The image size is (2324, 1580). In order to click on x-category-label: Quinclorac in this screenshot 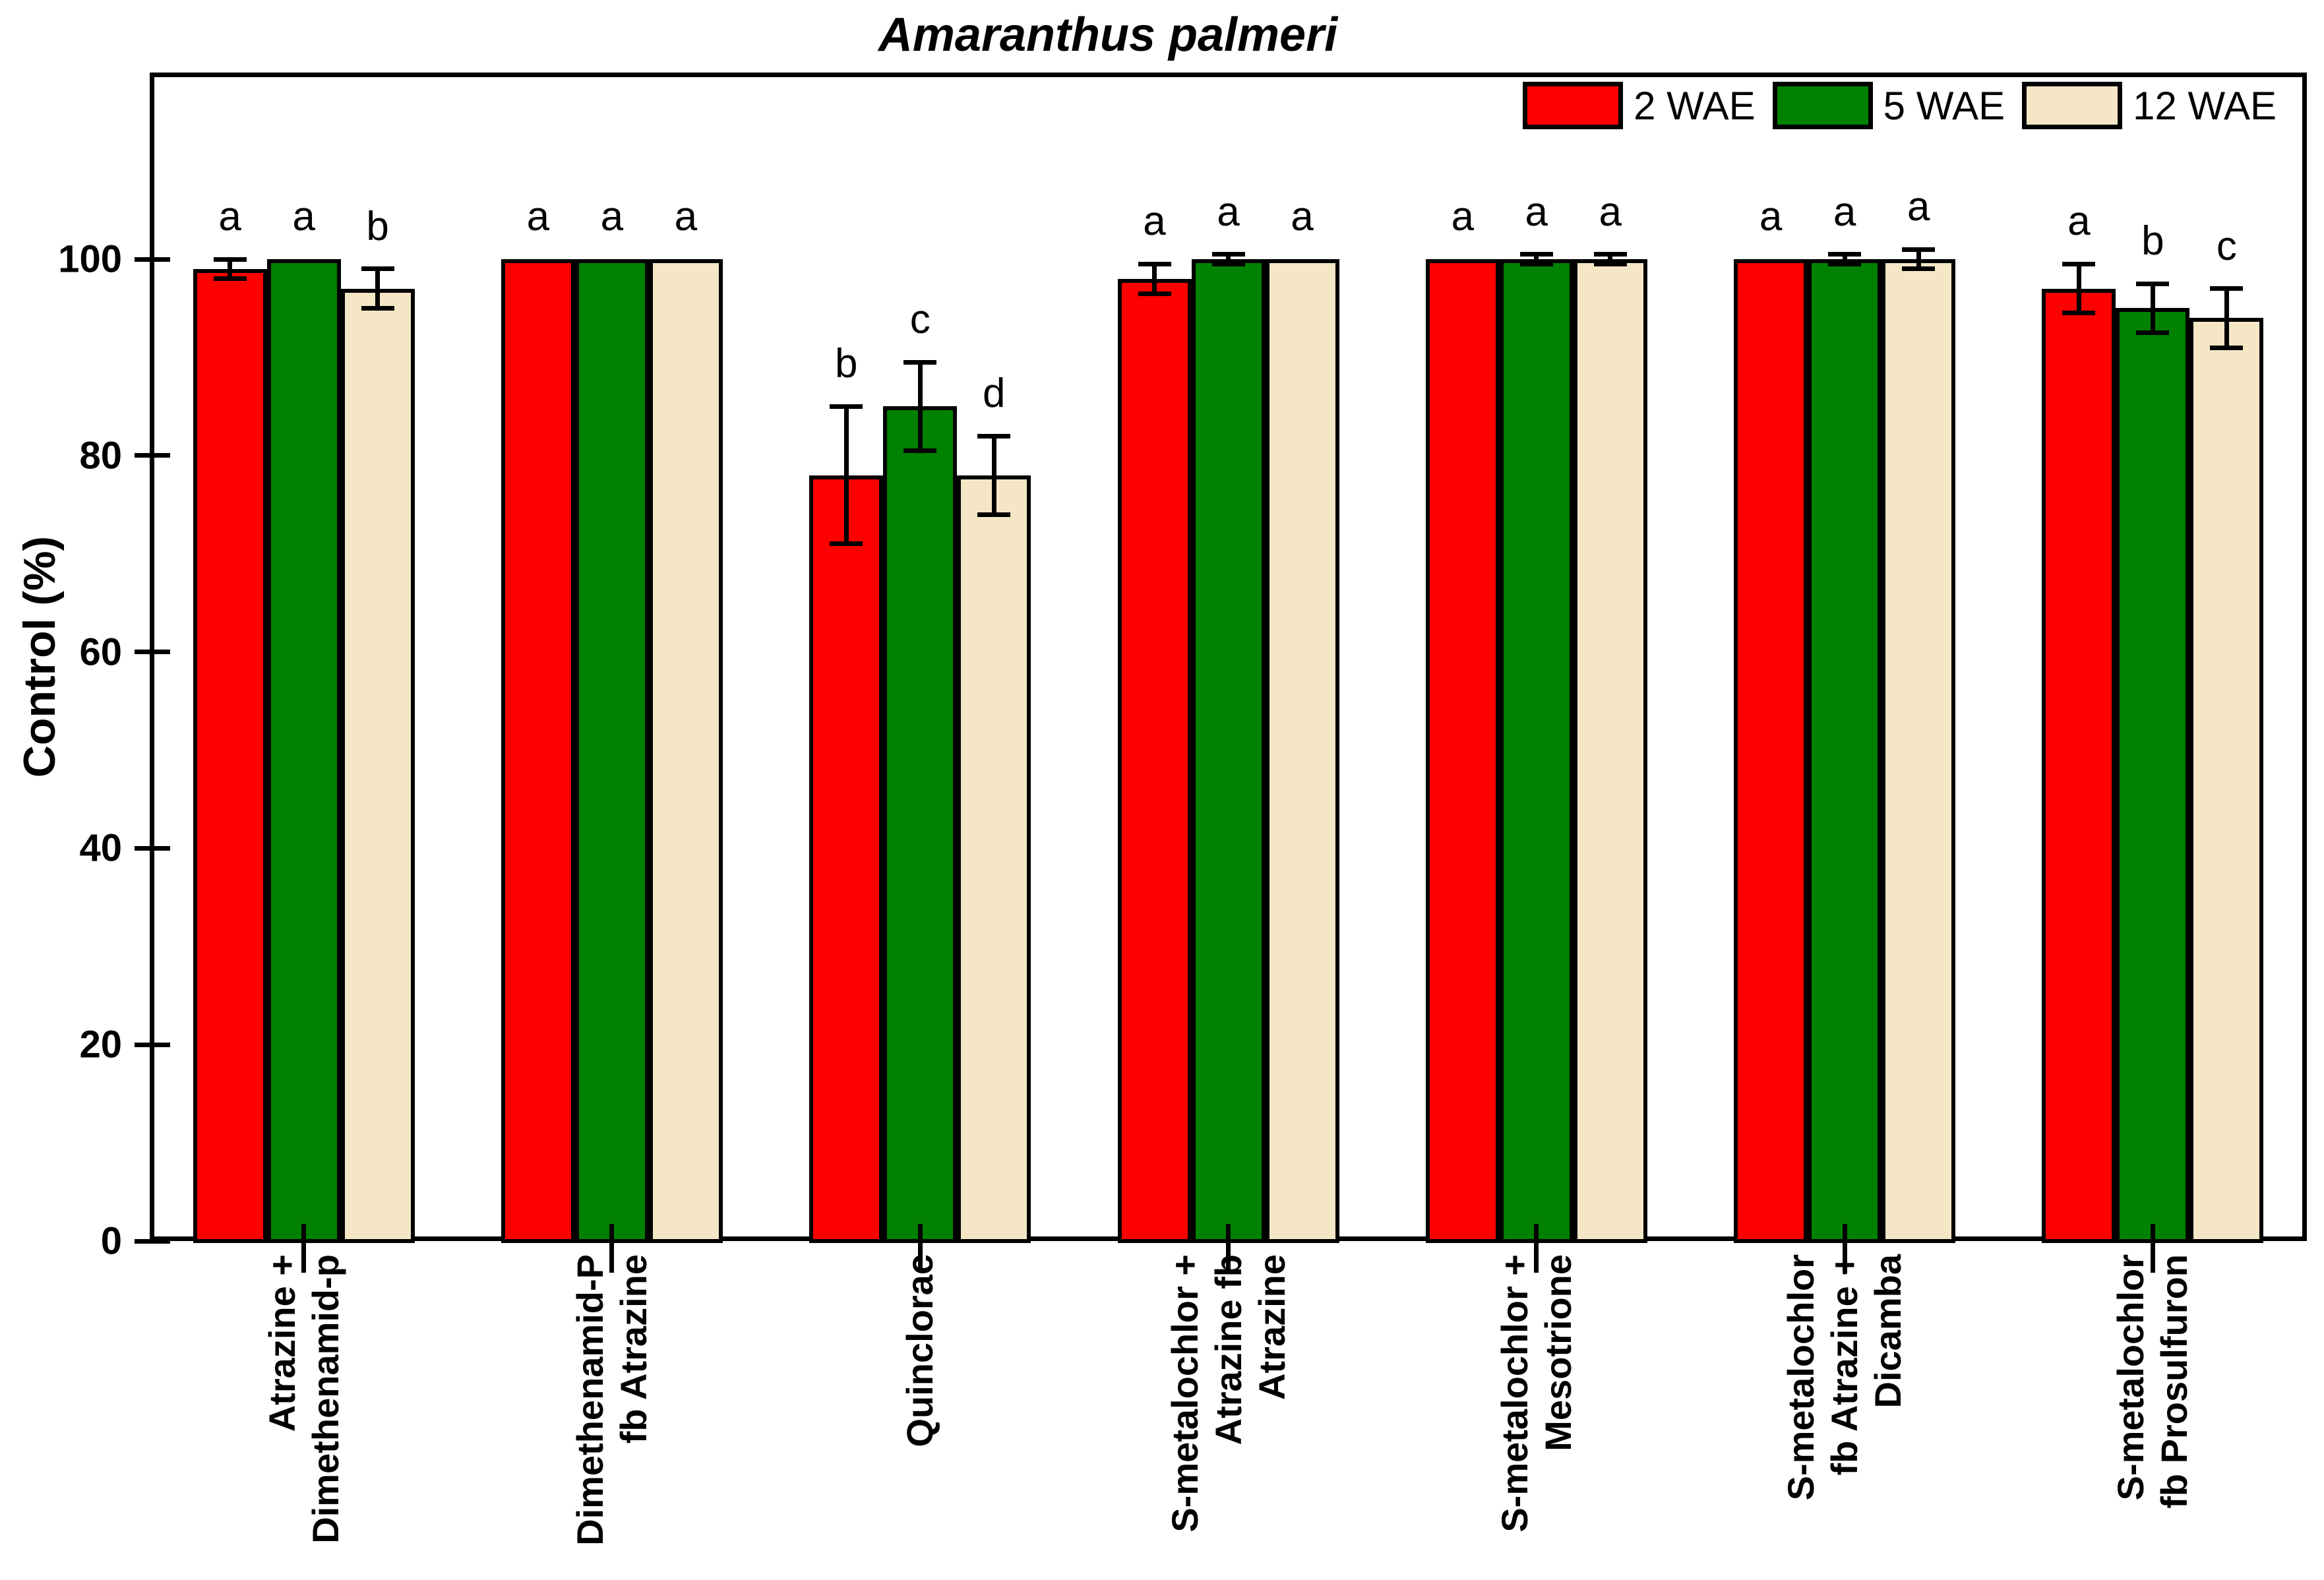, I will do `click(920, 1351)`.